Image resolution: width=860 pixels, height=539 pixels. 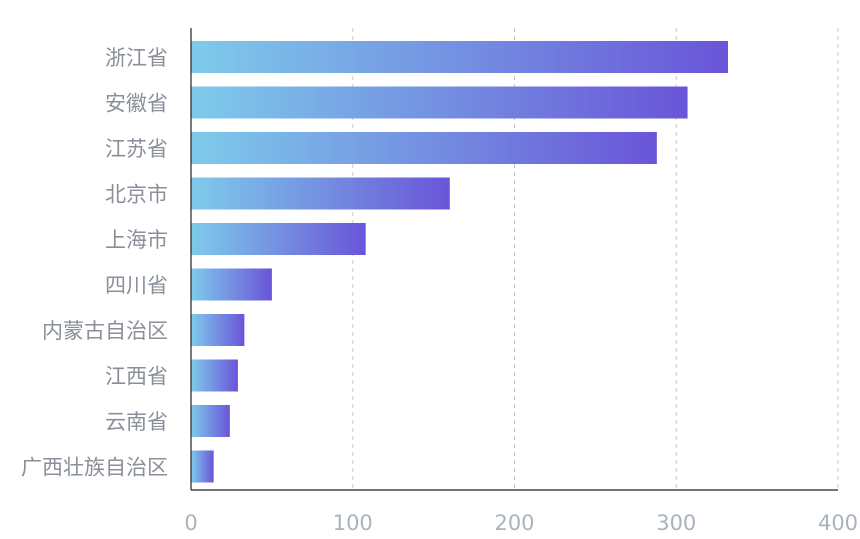 What do you see at coordinates (136, 286) in the screenshot?
I see `category-label: 四川省` at bounding box center [136, 286].